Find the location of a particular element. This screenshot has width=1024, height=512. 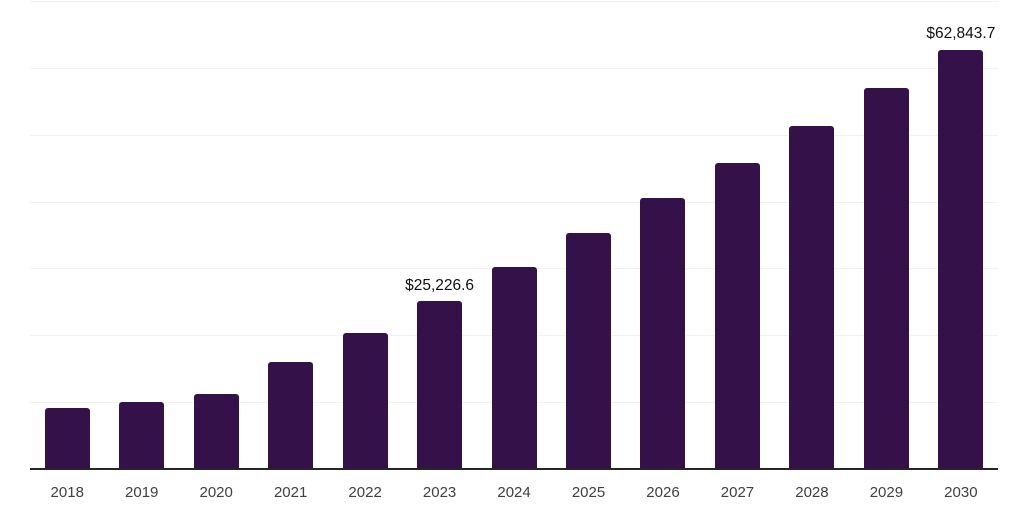

x-axis-label: 2028 is located at coordinates (812, 492).